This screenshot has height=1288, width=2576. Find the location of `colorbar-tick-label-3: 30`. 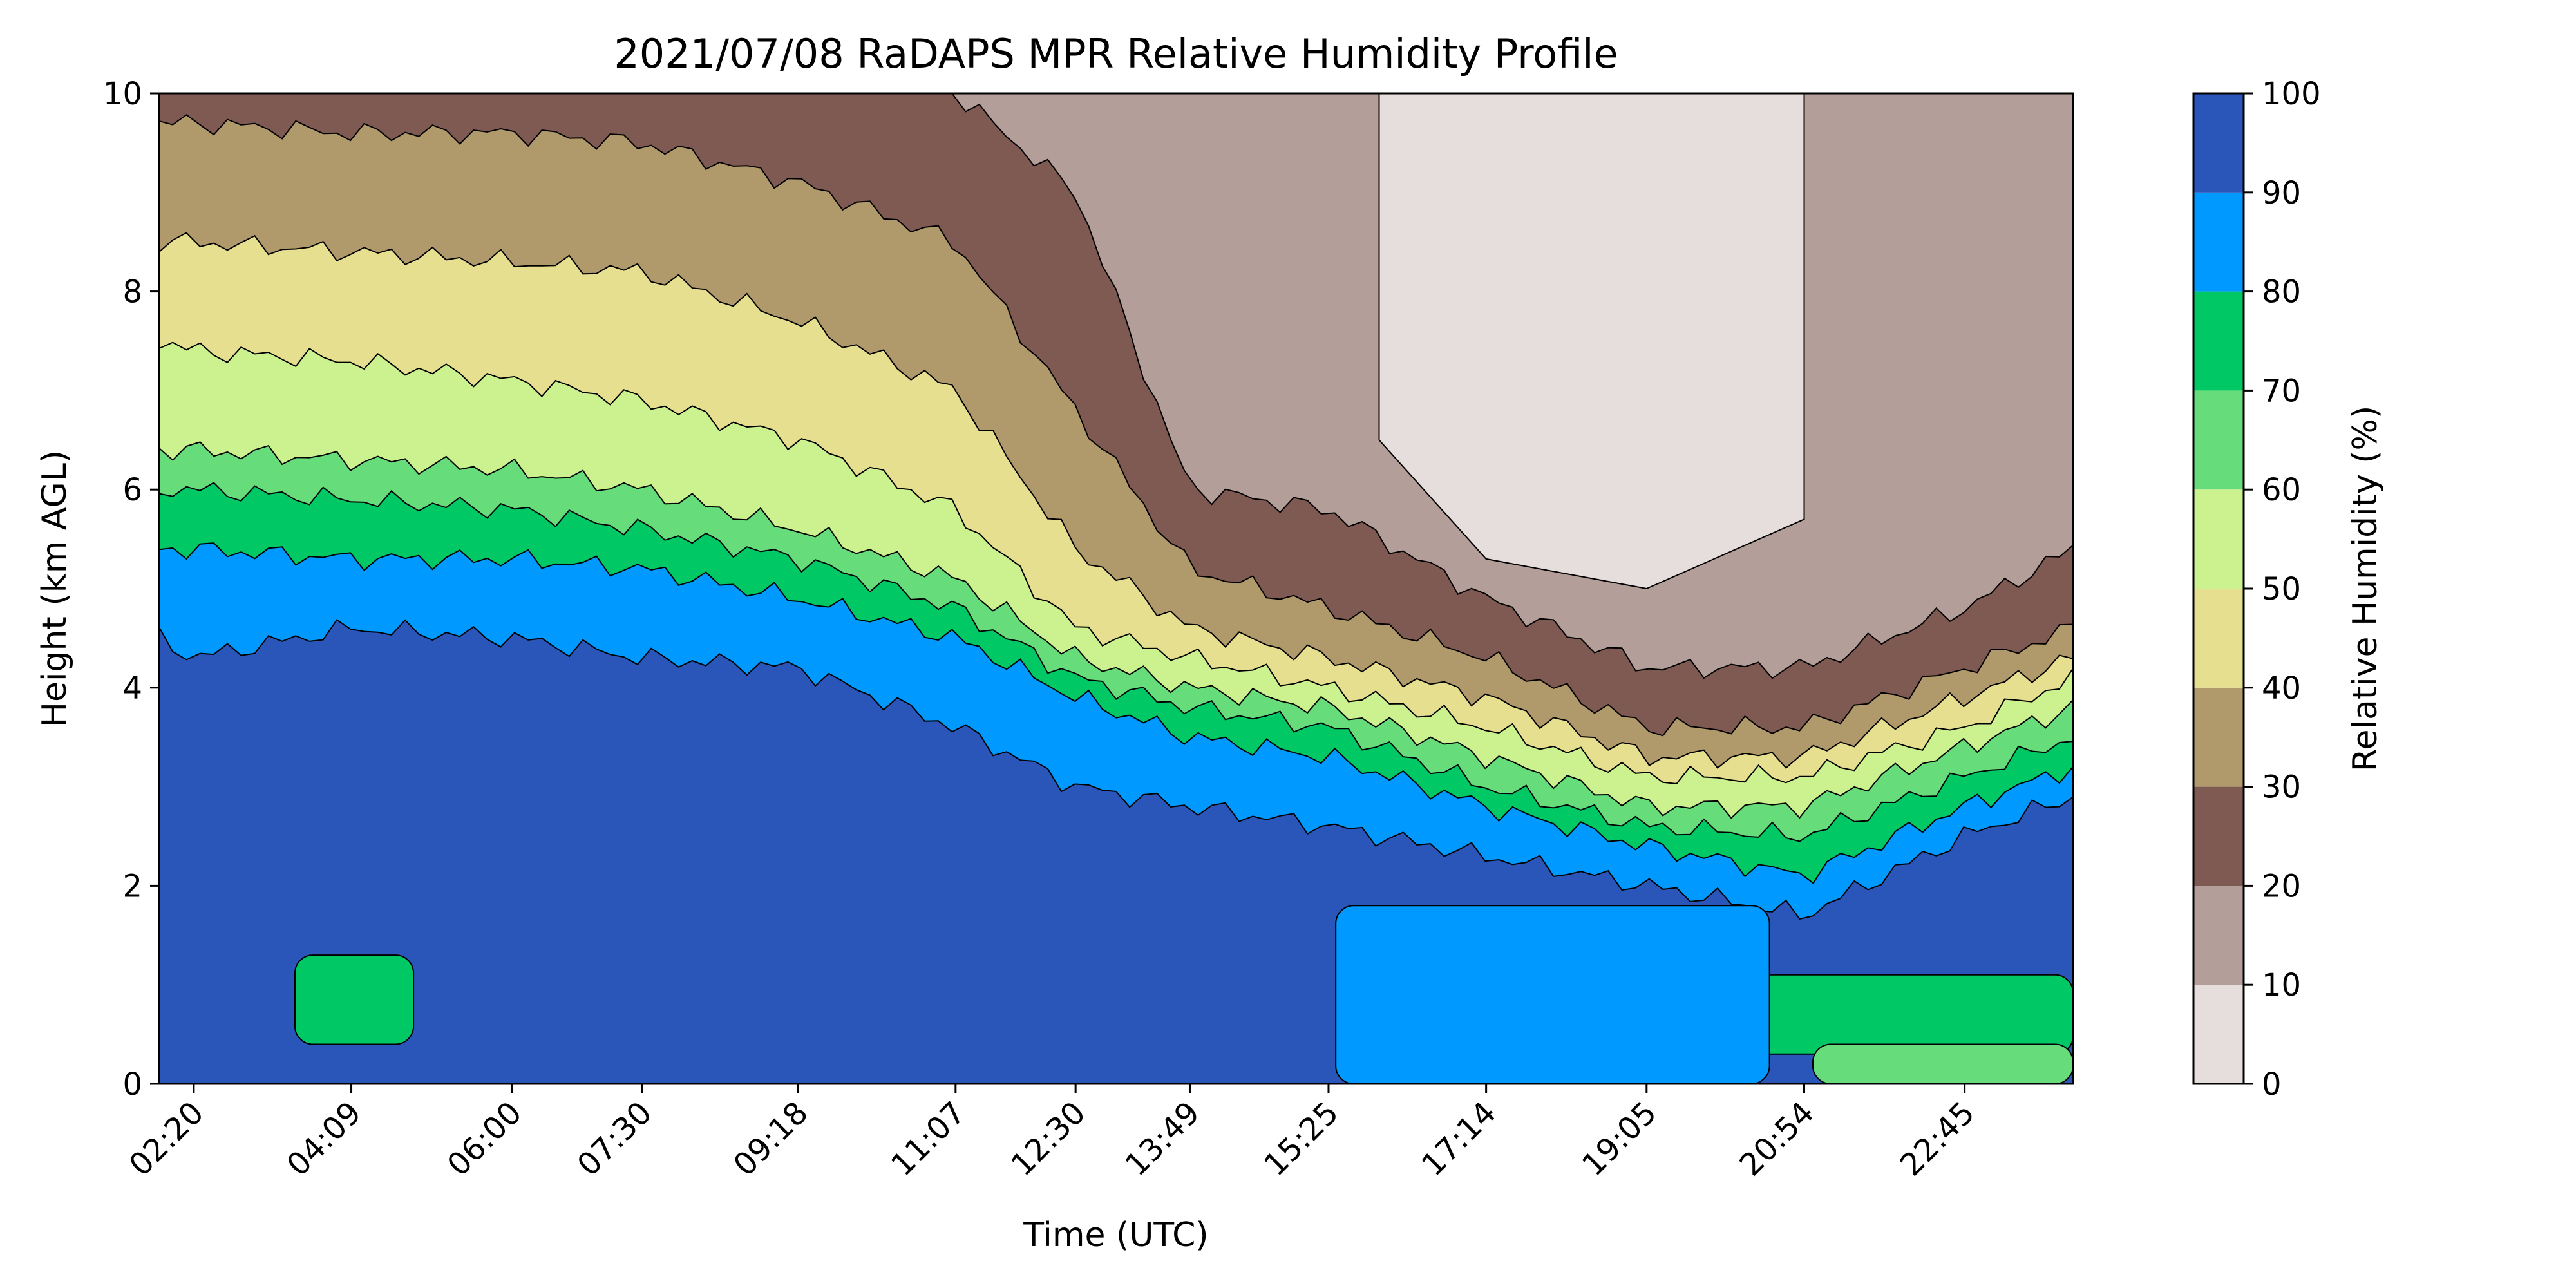

colorbar-tick-label-3: 30 is located at coordinates (2281, 788).